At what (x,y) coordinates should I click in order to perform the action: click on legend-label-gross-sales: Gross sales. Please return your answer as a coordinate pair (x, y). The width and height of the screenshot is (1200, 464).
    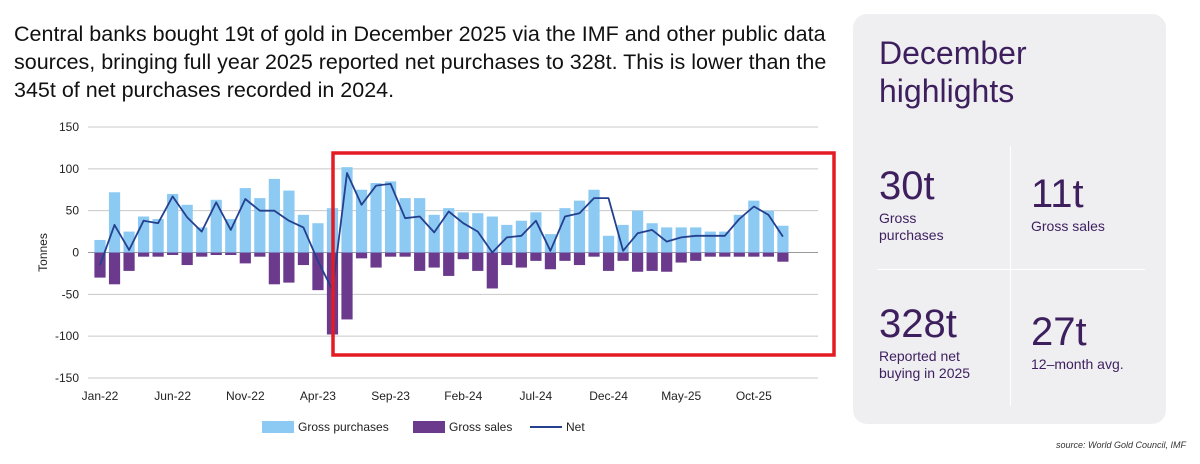
    Looking at the image, I should click on (480, 427).